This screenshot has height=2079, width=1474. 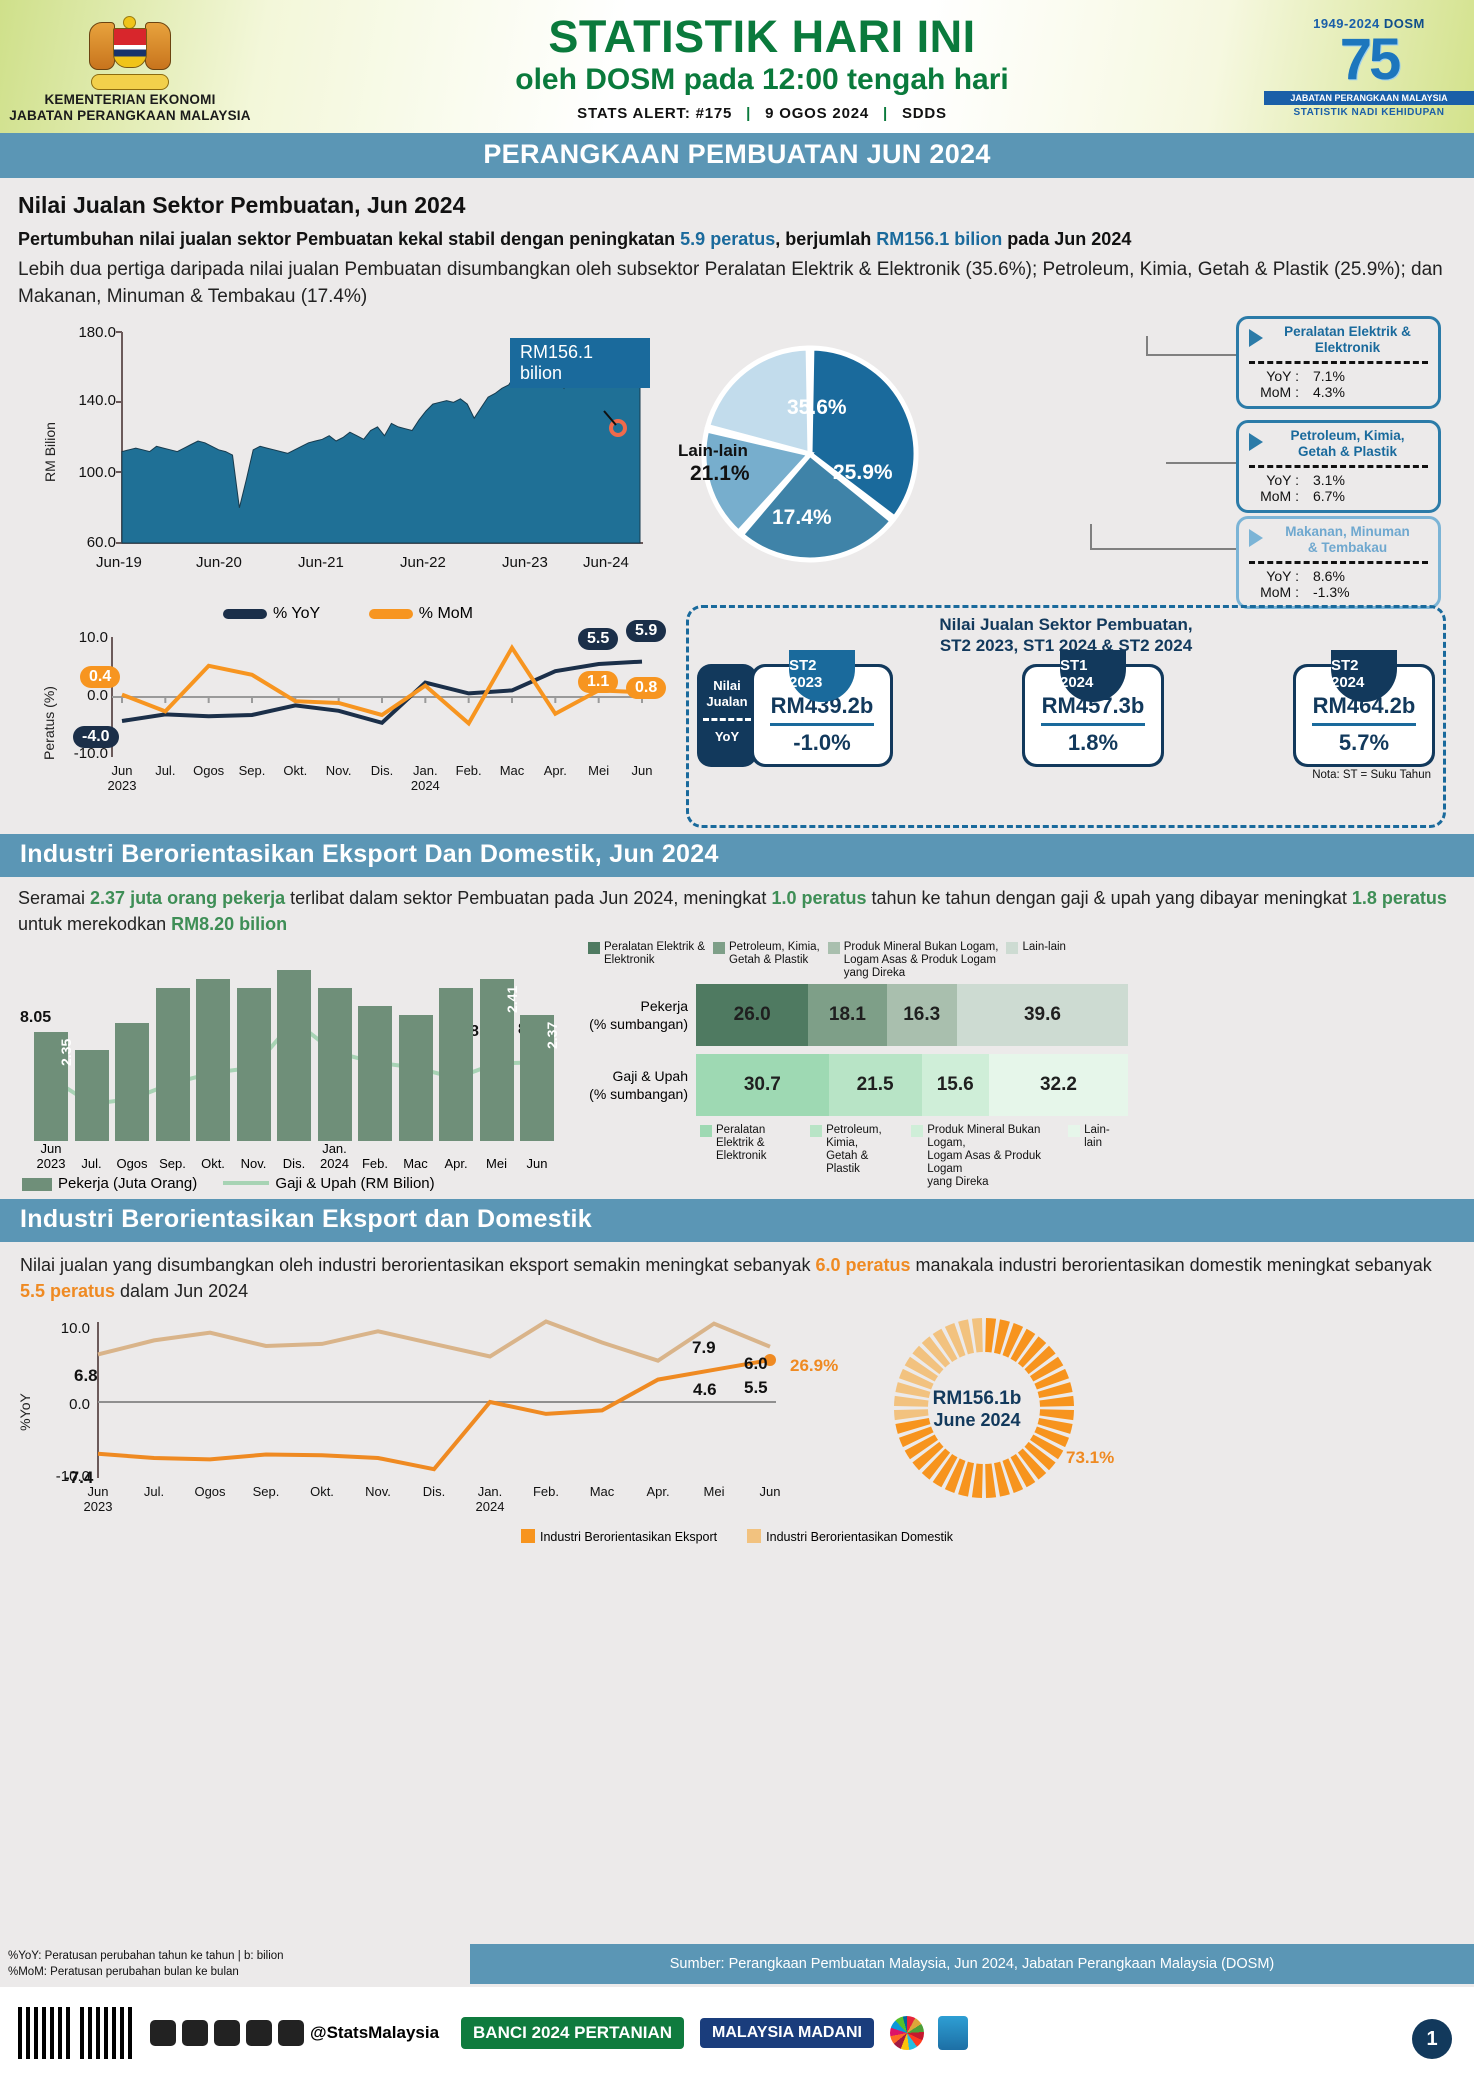 I want to click on stacked-bar-gaji: 30.7 21.5 15.6 32.2, so click(x=912, y=1085).